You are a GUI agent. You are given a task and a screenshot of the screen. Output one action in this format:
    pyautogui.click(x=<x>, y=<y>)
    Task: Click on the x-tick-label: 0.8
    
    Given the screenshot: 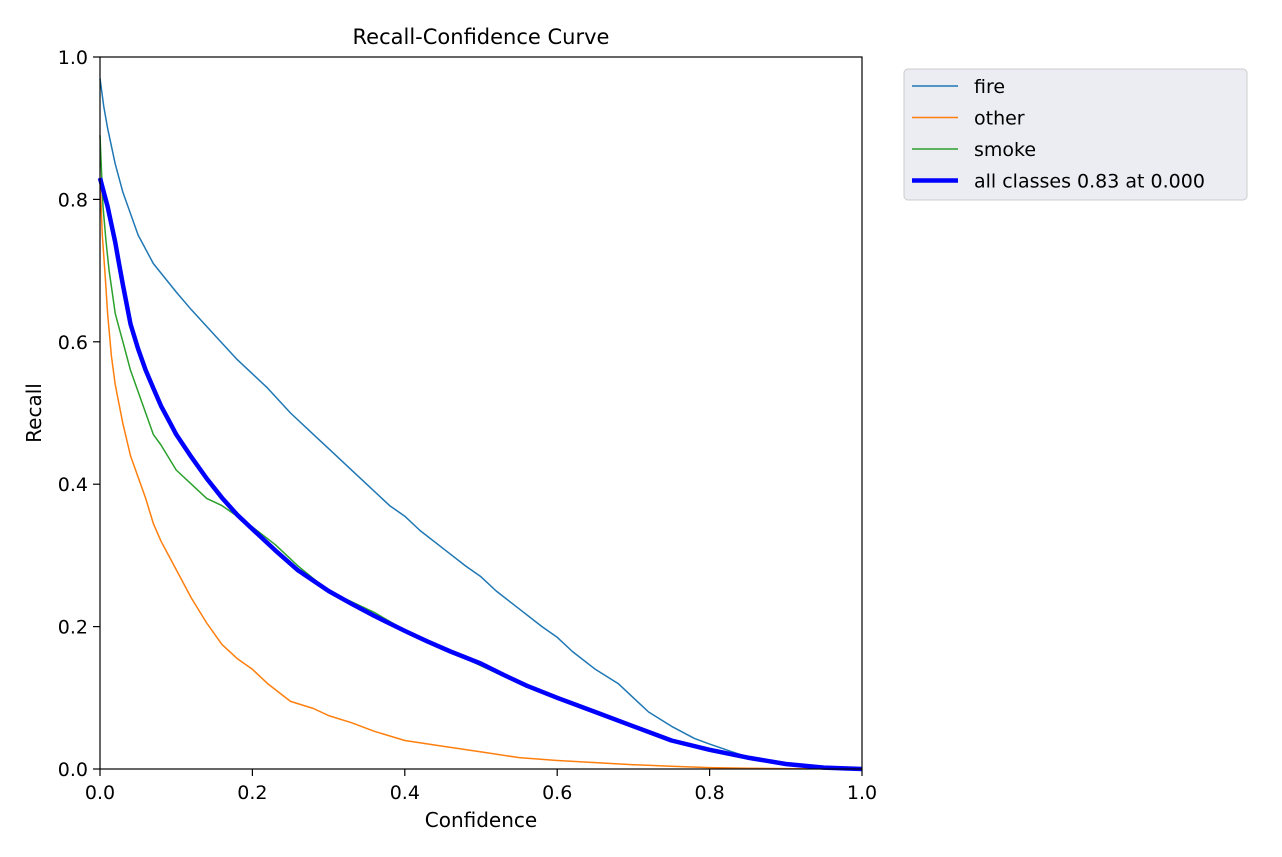 What is the action you would take?
    pyautogui.click(x=709, y=793)
    